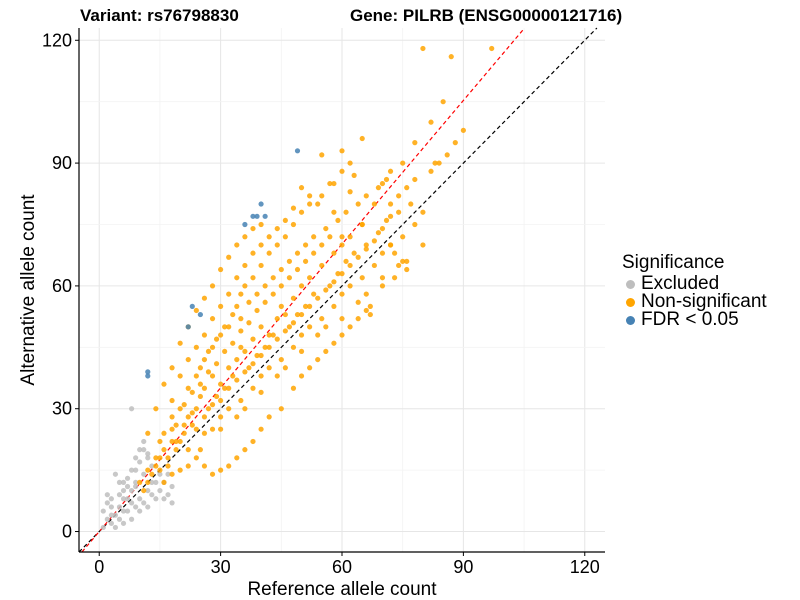  Describe the element at coordinates (630, 320) in the screenshot. I see `legend-dot-fdr` at that location.